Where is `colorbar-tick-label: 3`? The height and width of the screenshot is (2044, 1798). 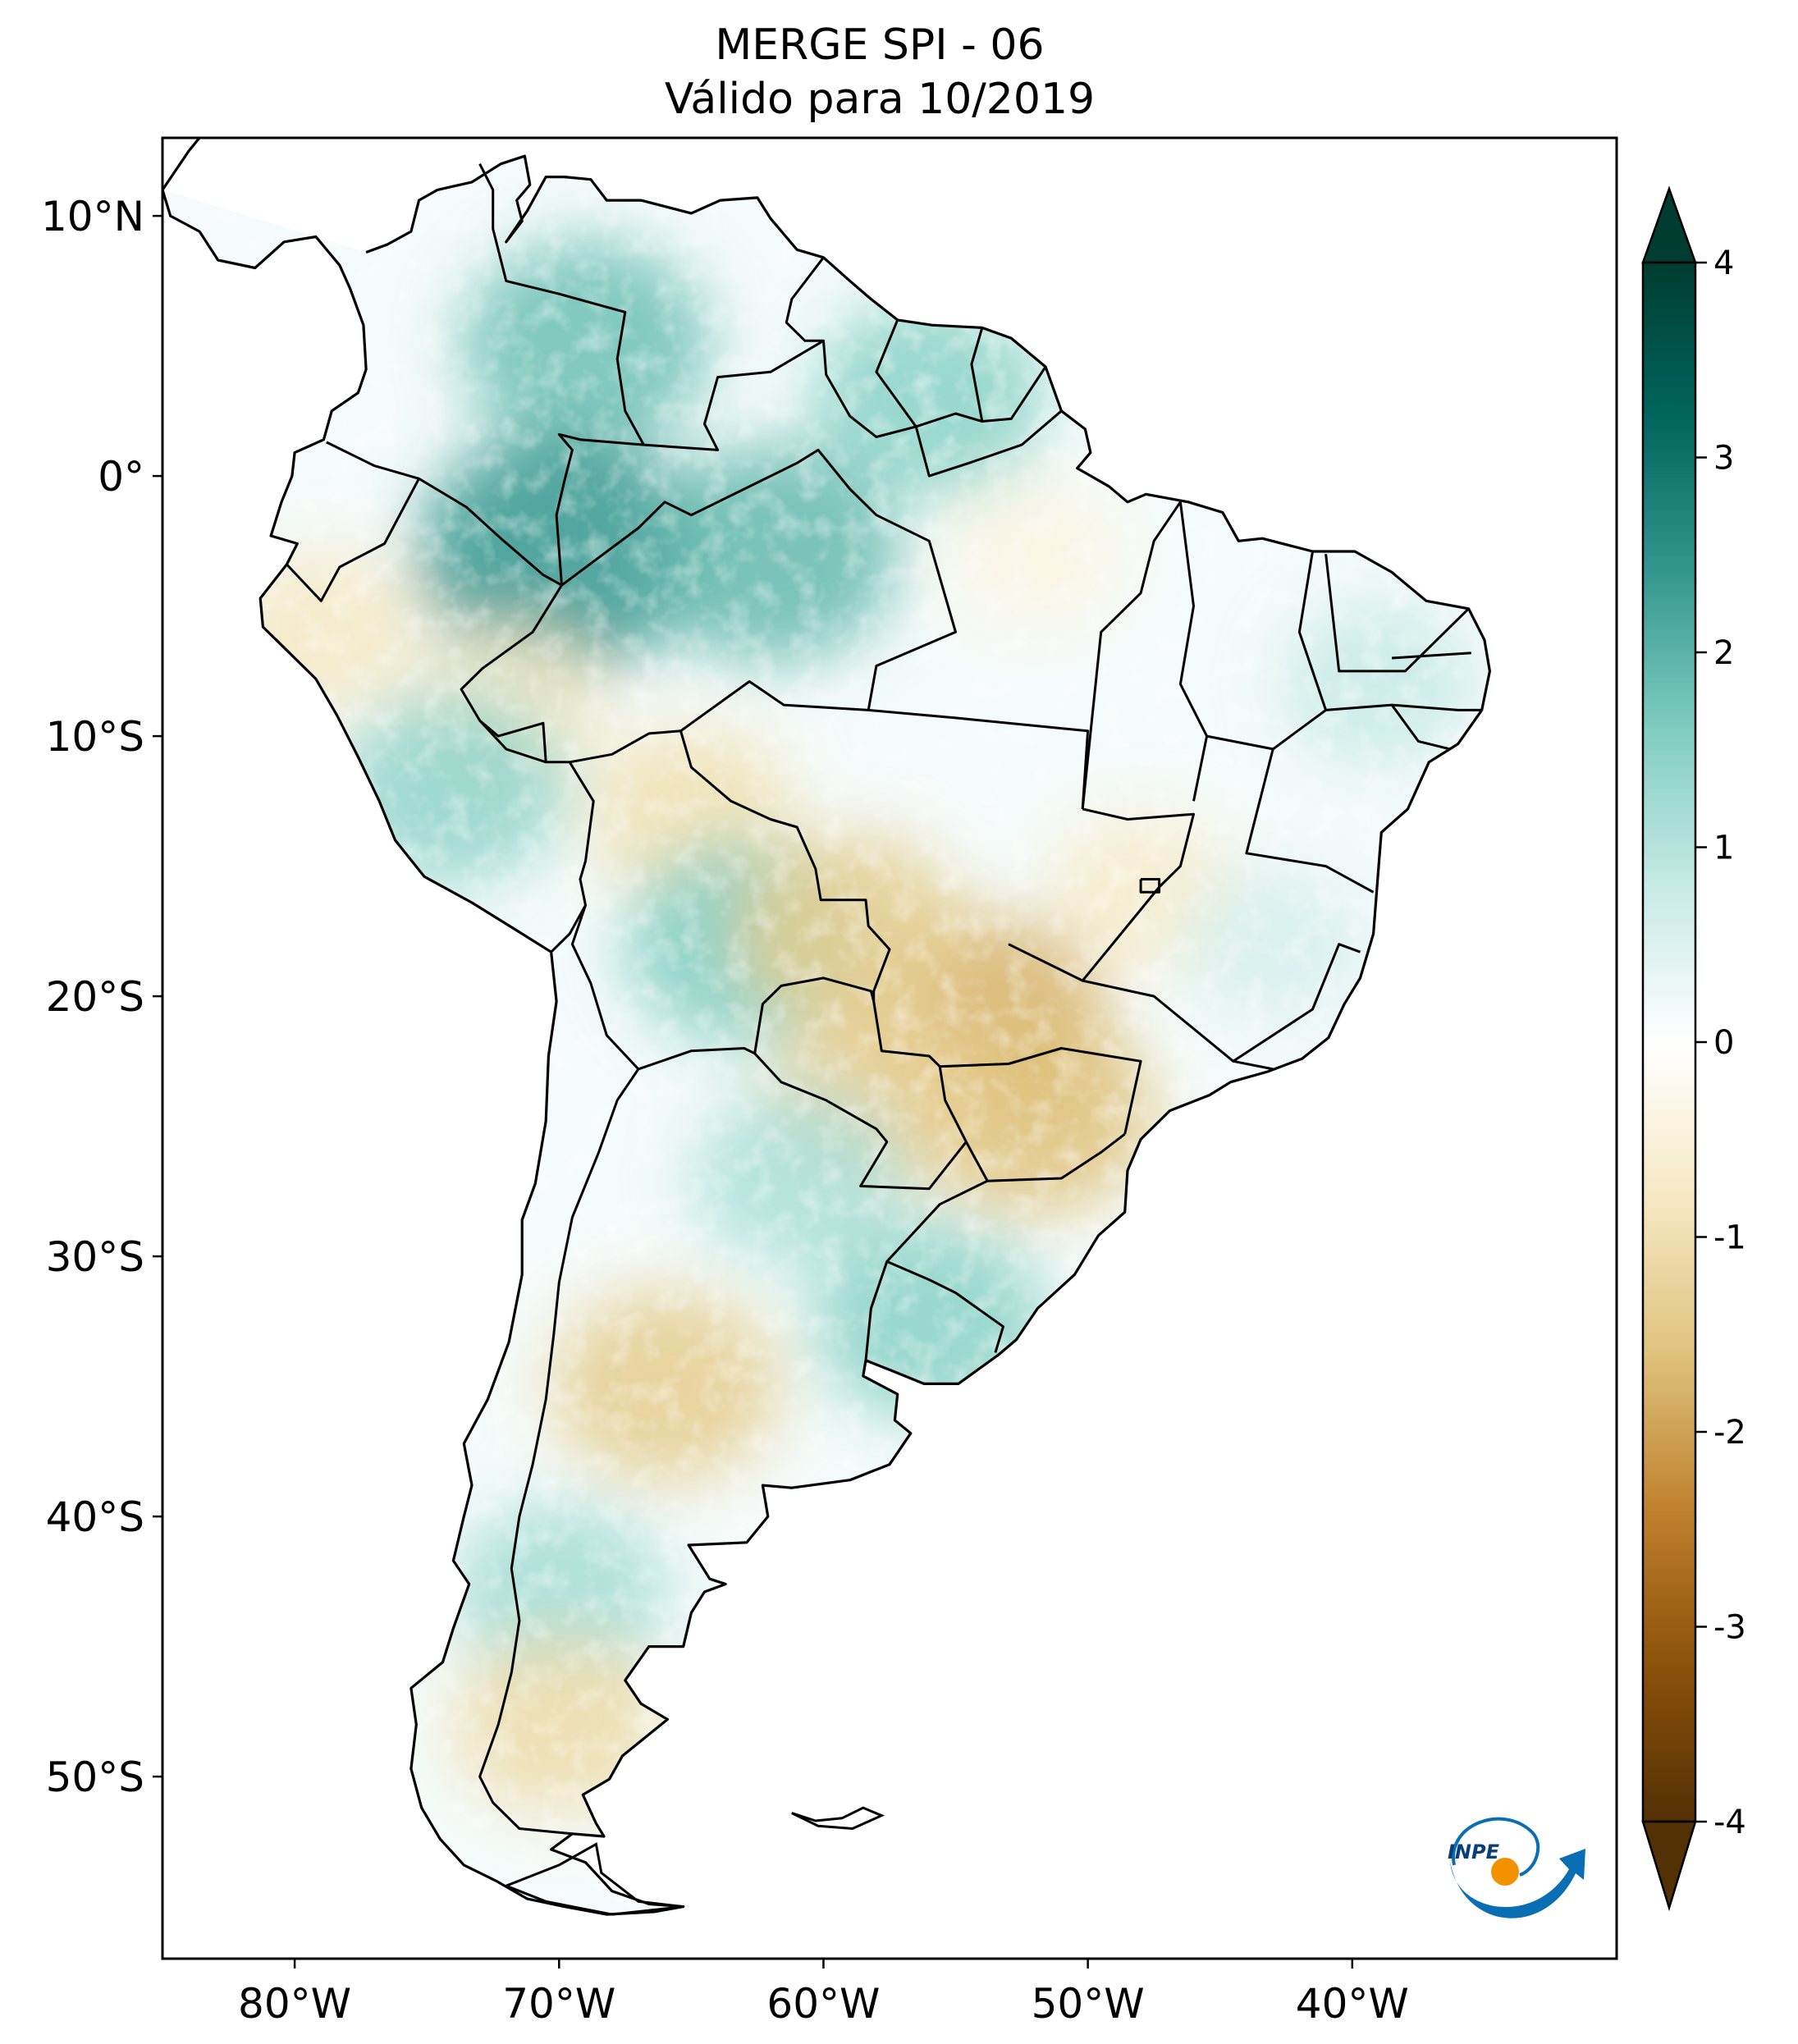 colorbar-tick-label: 3 is located at coordinates (1723, 459).